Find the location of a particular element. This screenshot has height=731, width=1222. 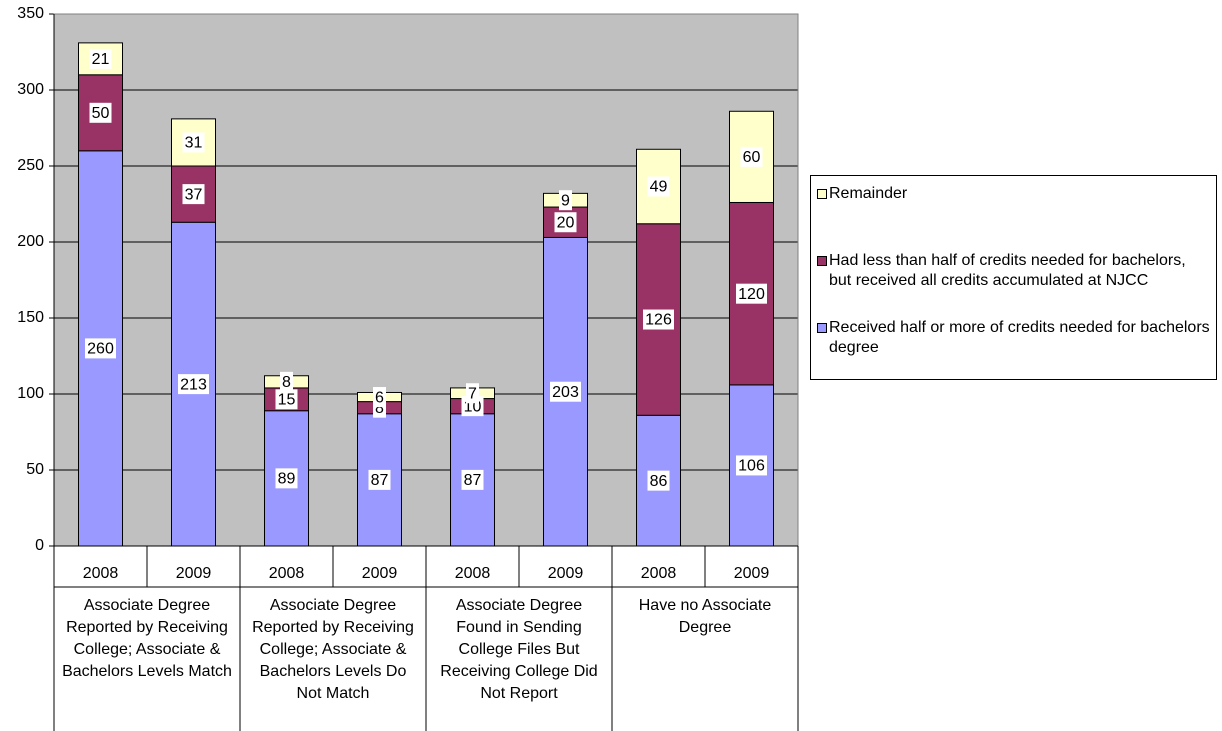

y-tick-label: 350 is located at coordinates (30, 13).